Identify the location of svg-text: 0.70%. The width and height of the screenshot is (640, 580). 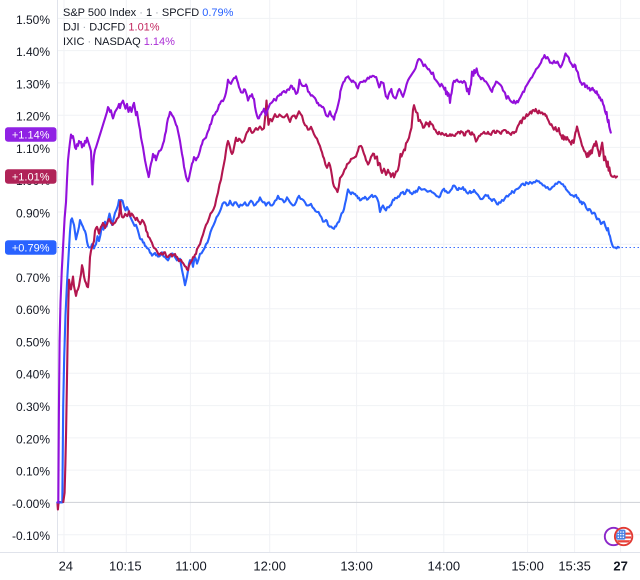
(33, 278).